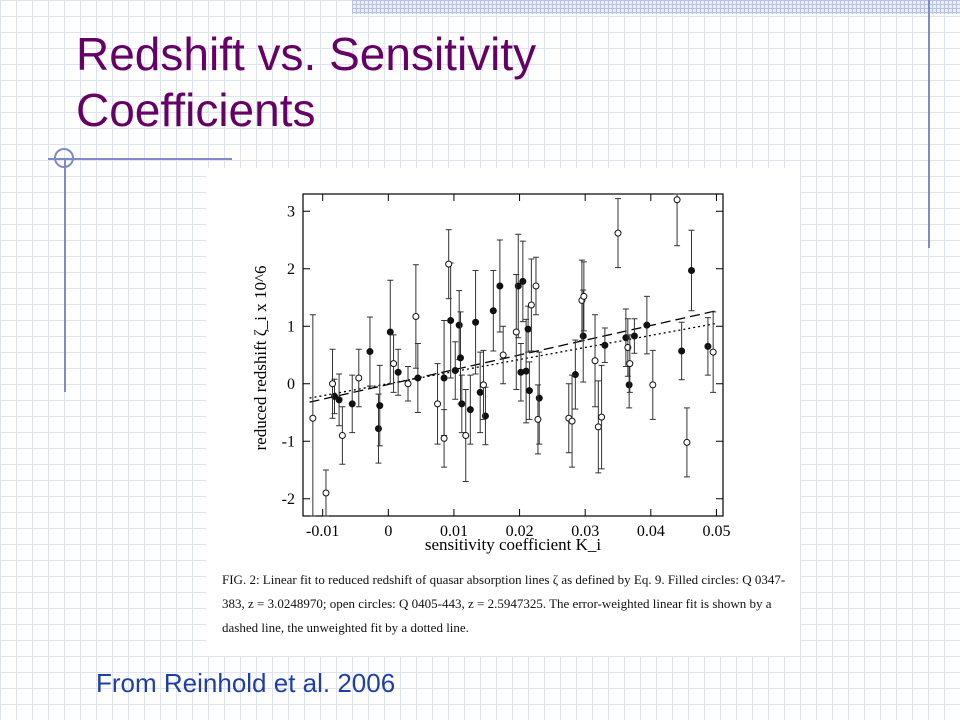 This screenshot has width=960, height=720. What do you see at coordinates (929, 124) in the screenshot?
I see `decor-vertical-line-right` at bounding box center [929, 124].